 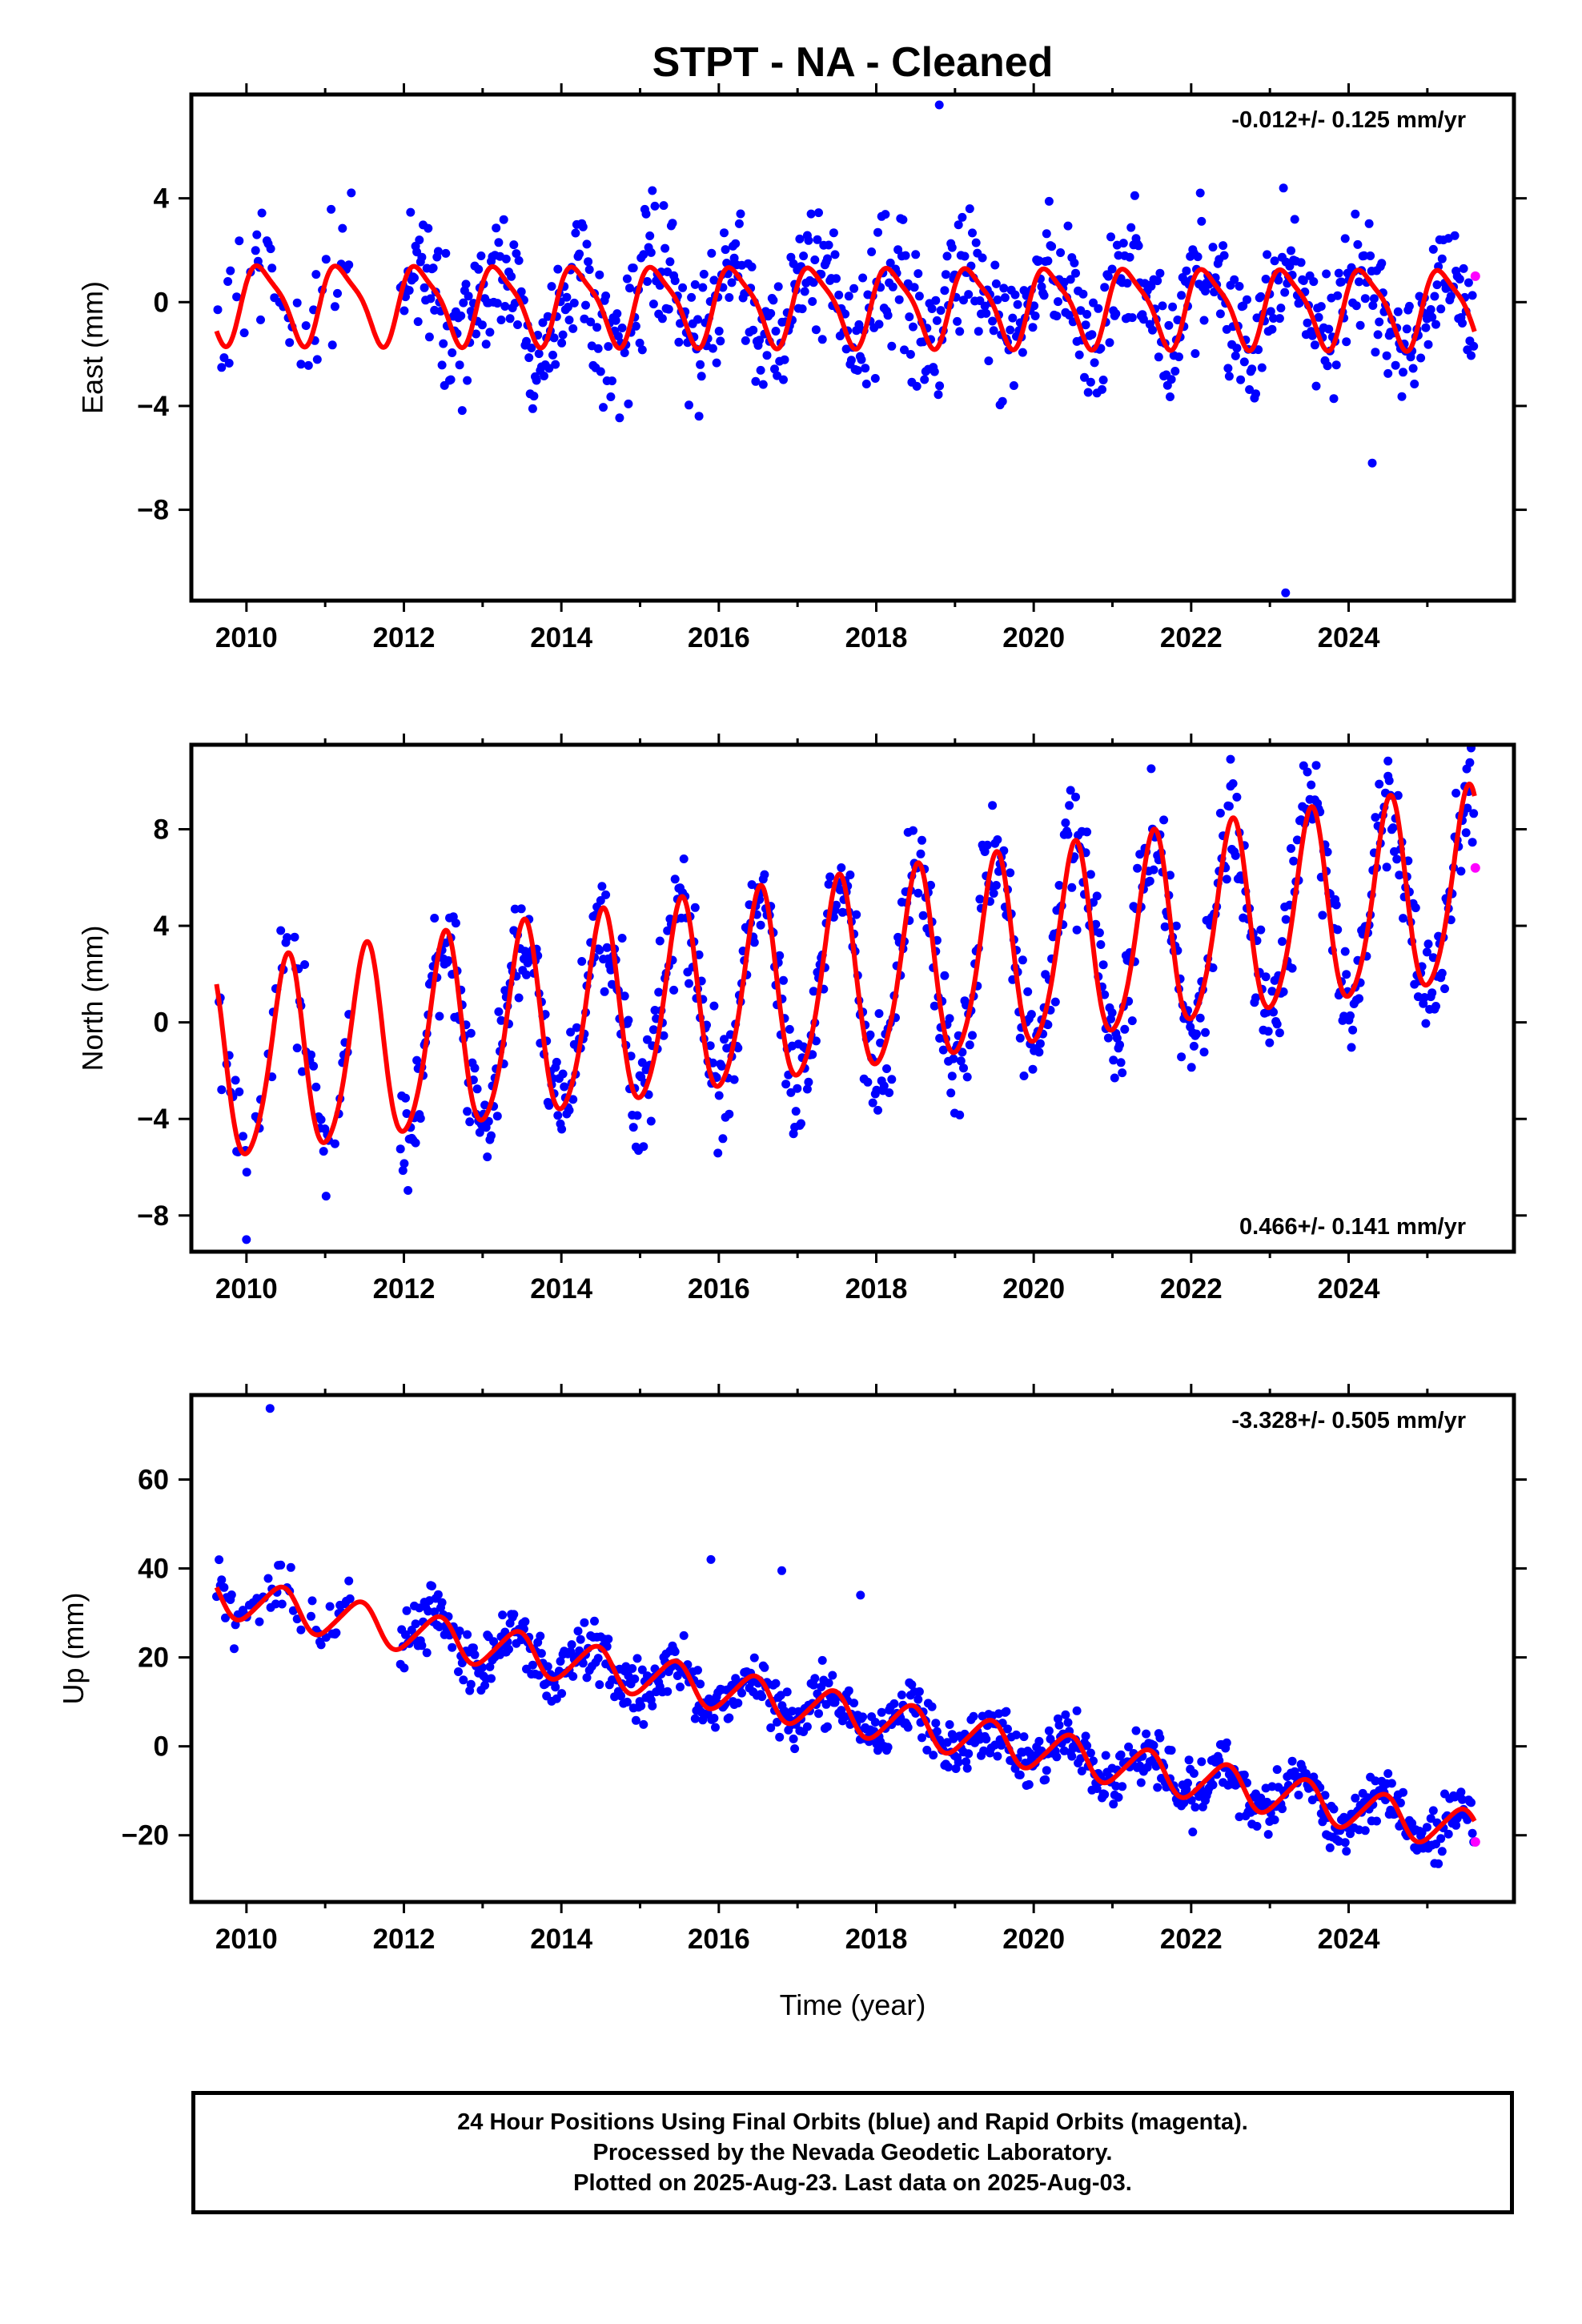 I want to click on up-y-tick-label: 20, so click(x=154, y=1658).